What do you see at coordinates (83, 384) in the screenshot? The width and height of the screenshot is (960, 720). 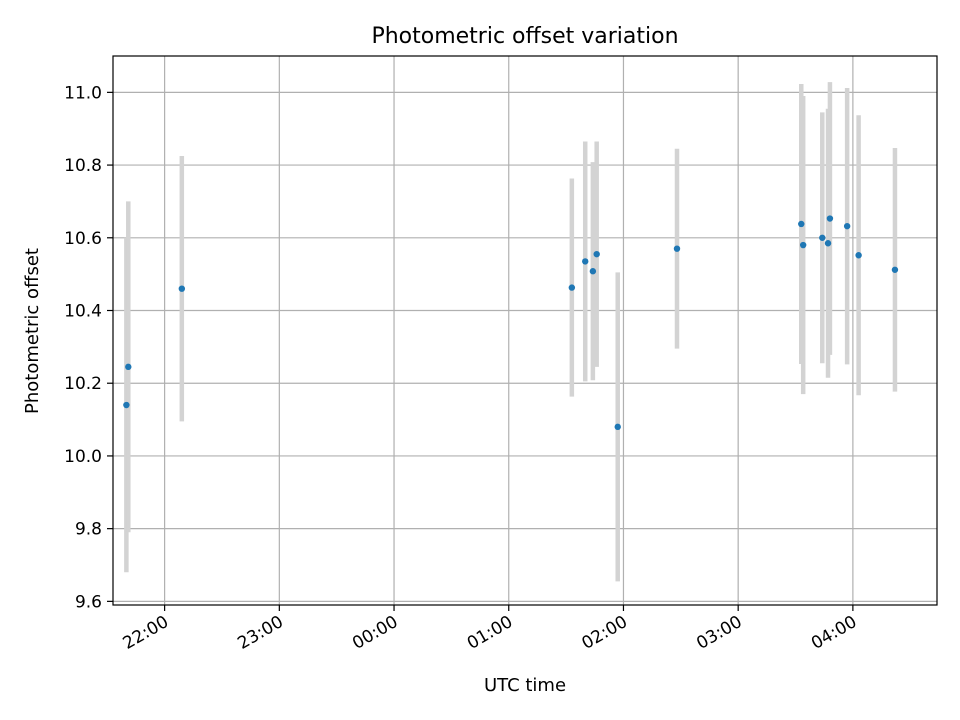 I see `y-tick-label: 10.2` at bounding box center [83, 384].